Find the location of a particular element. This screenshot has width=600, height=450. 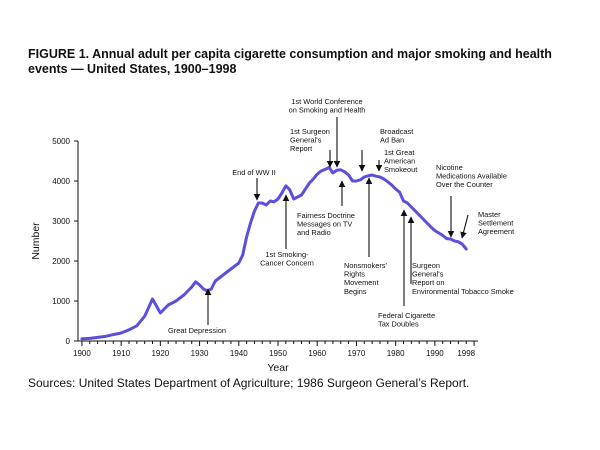

annotation-label: Cancer Concern is located at coordinates (287, 263).